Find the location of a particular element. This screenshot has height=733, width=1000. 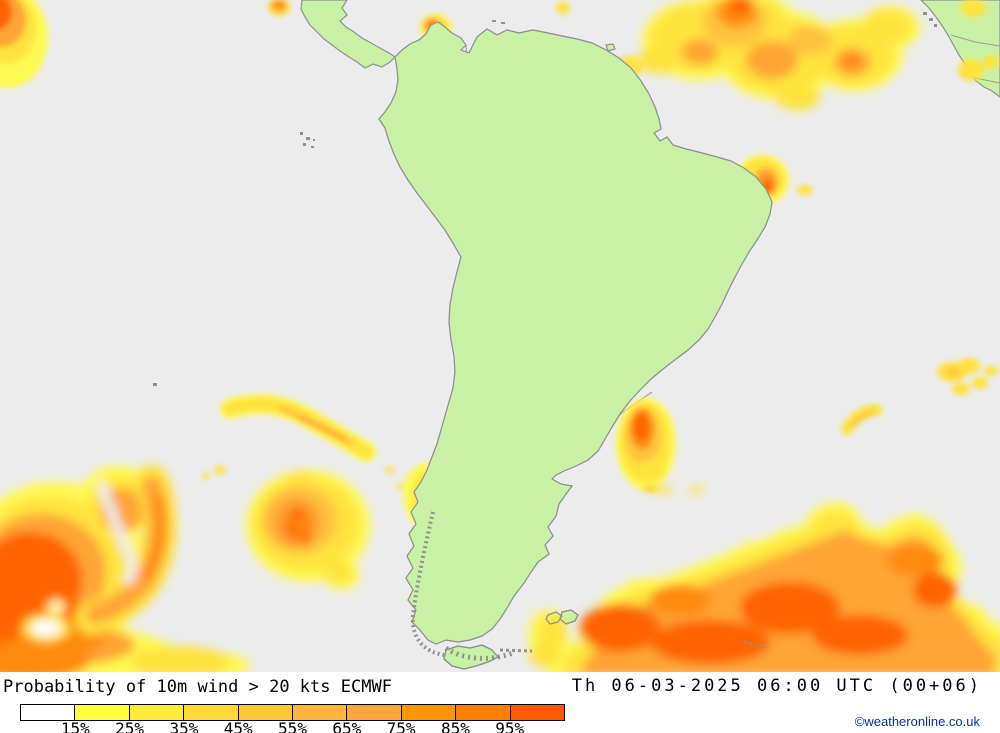

blob-uruguay-coast is located at coordinates (646, 445).